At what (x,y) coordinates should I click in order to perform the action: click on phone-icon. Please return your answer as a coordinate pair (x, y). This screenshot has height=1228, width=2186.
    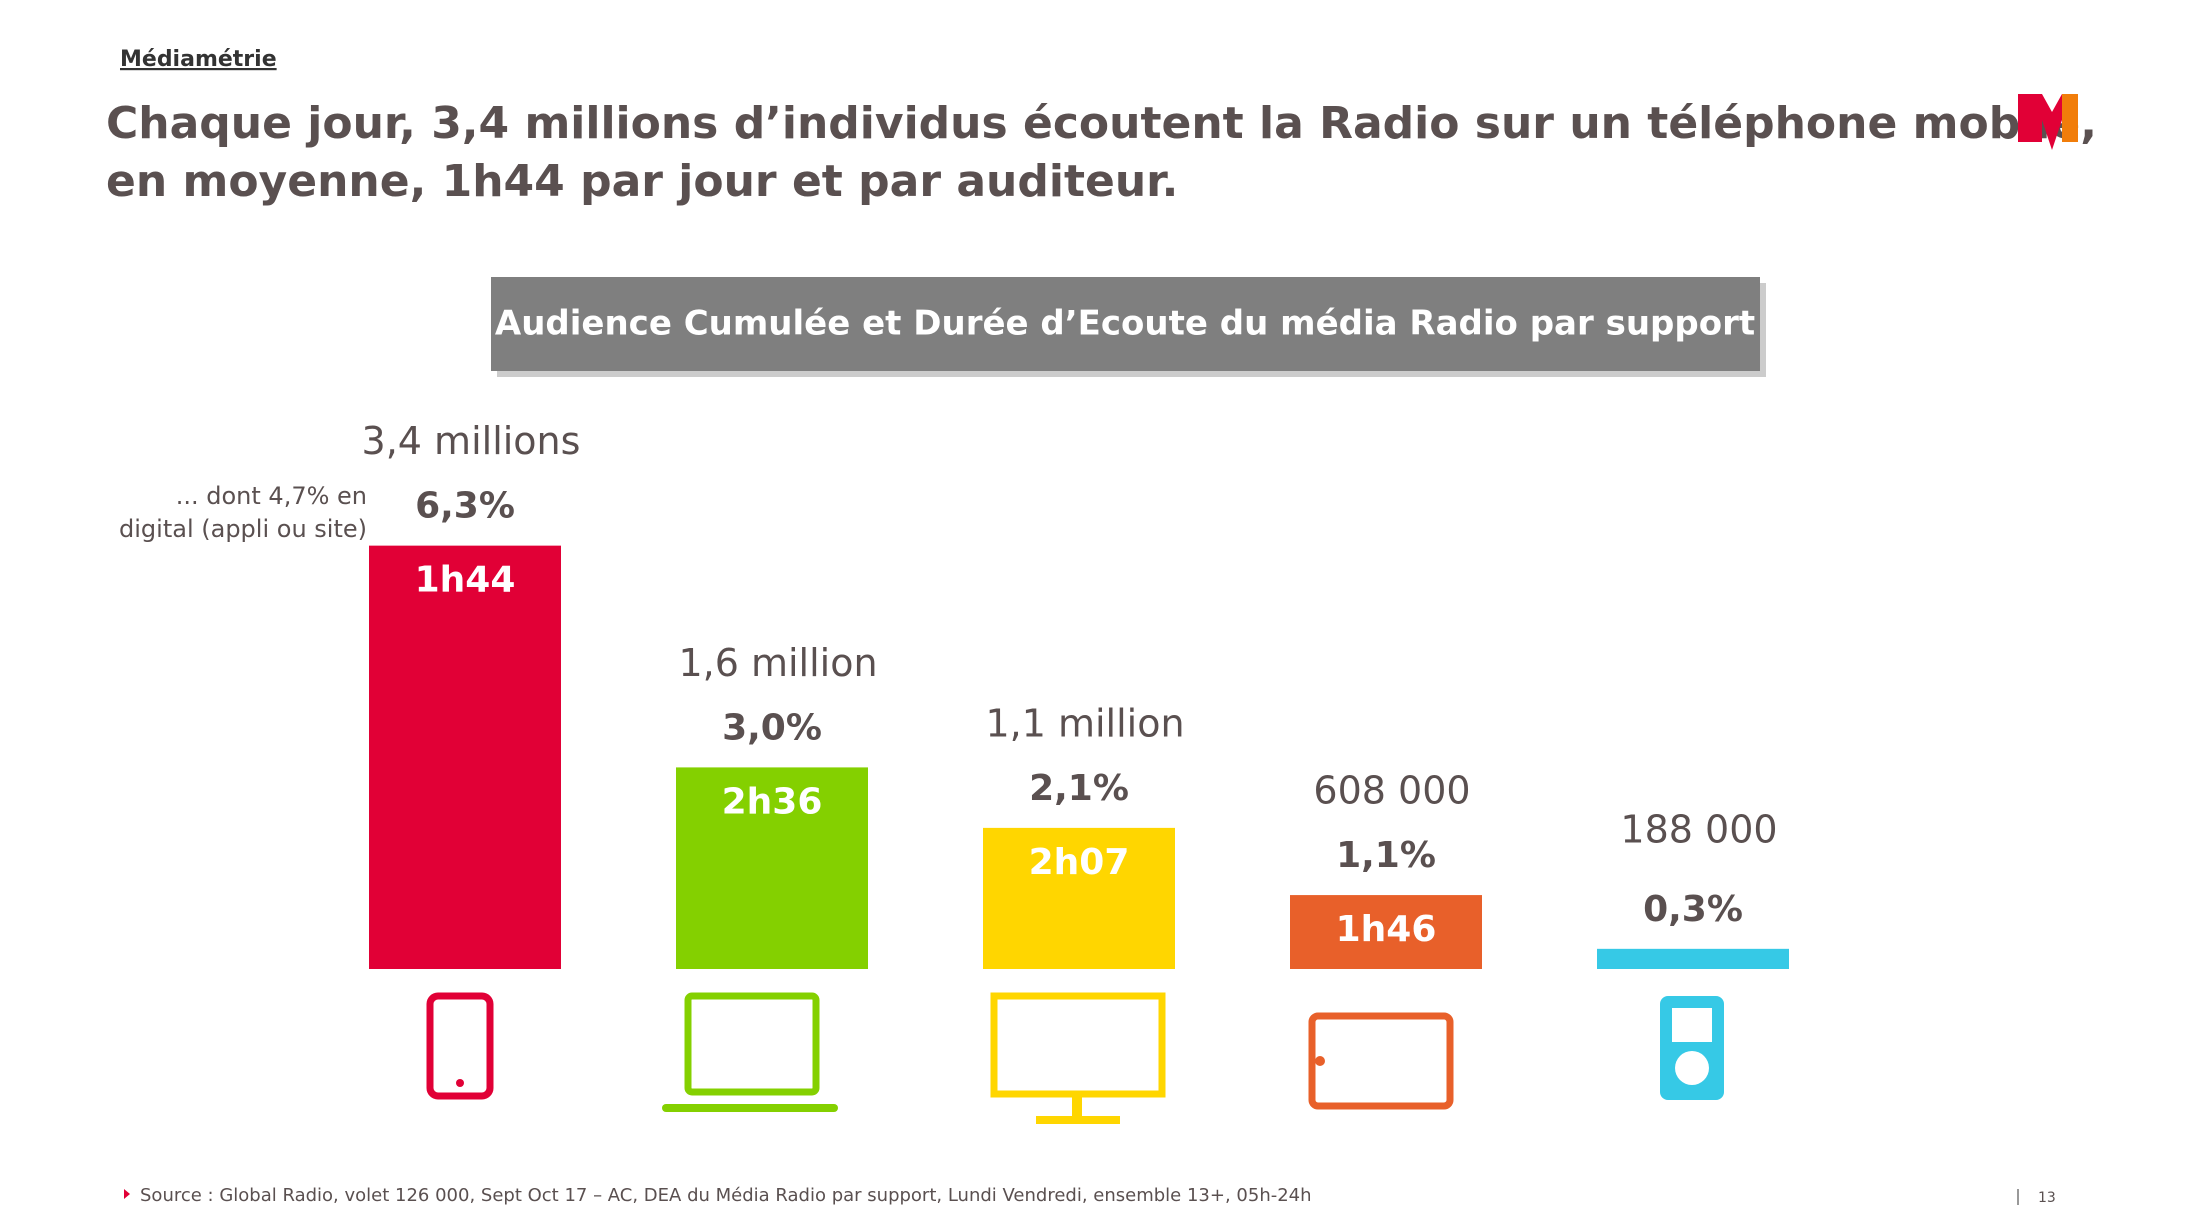
    Looking at the image, I should click on (460, 1046).